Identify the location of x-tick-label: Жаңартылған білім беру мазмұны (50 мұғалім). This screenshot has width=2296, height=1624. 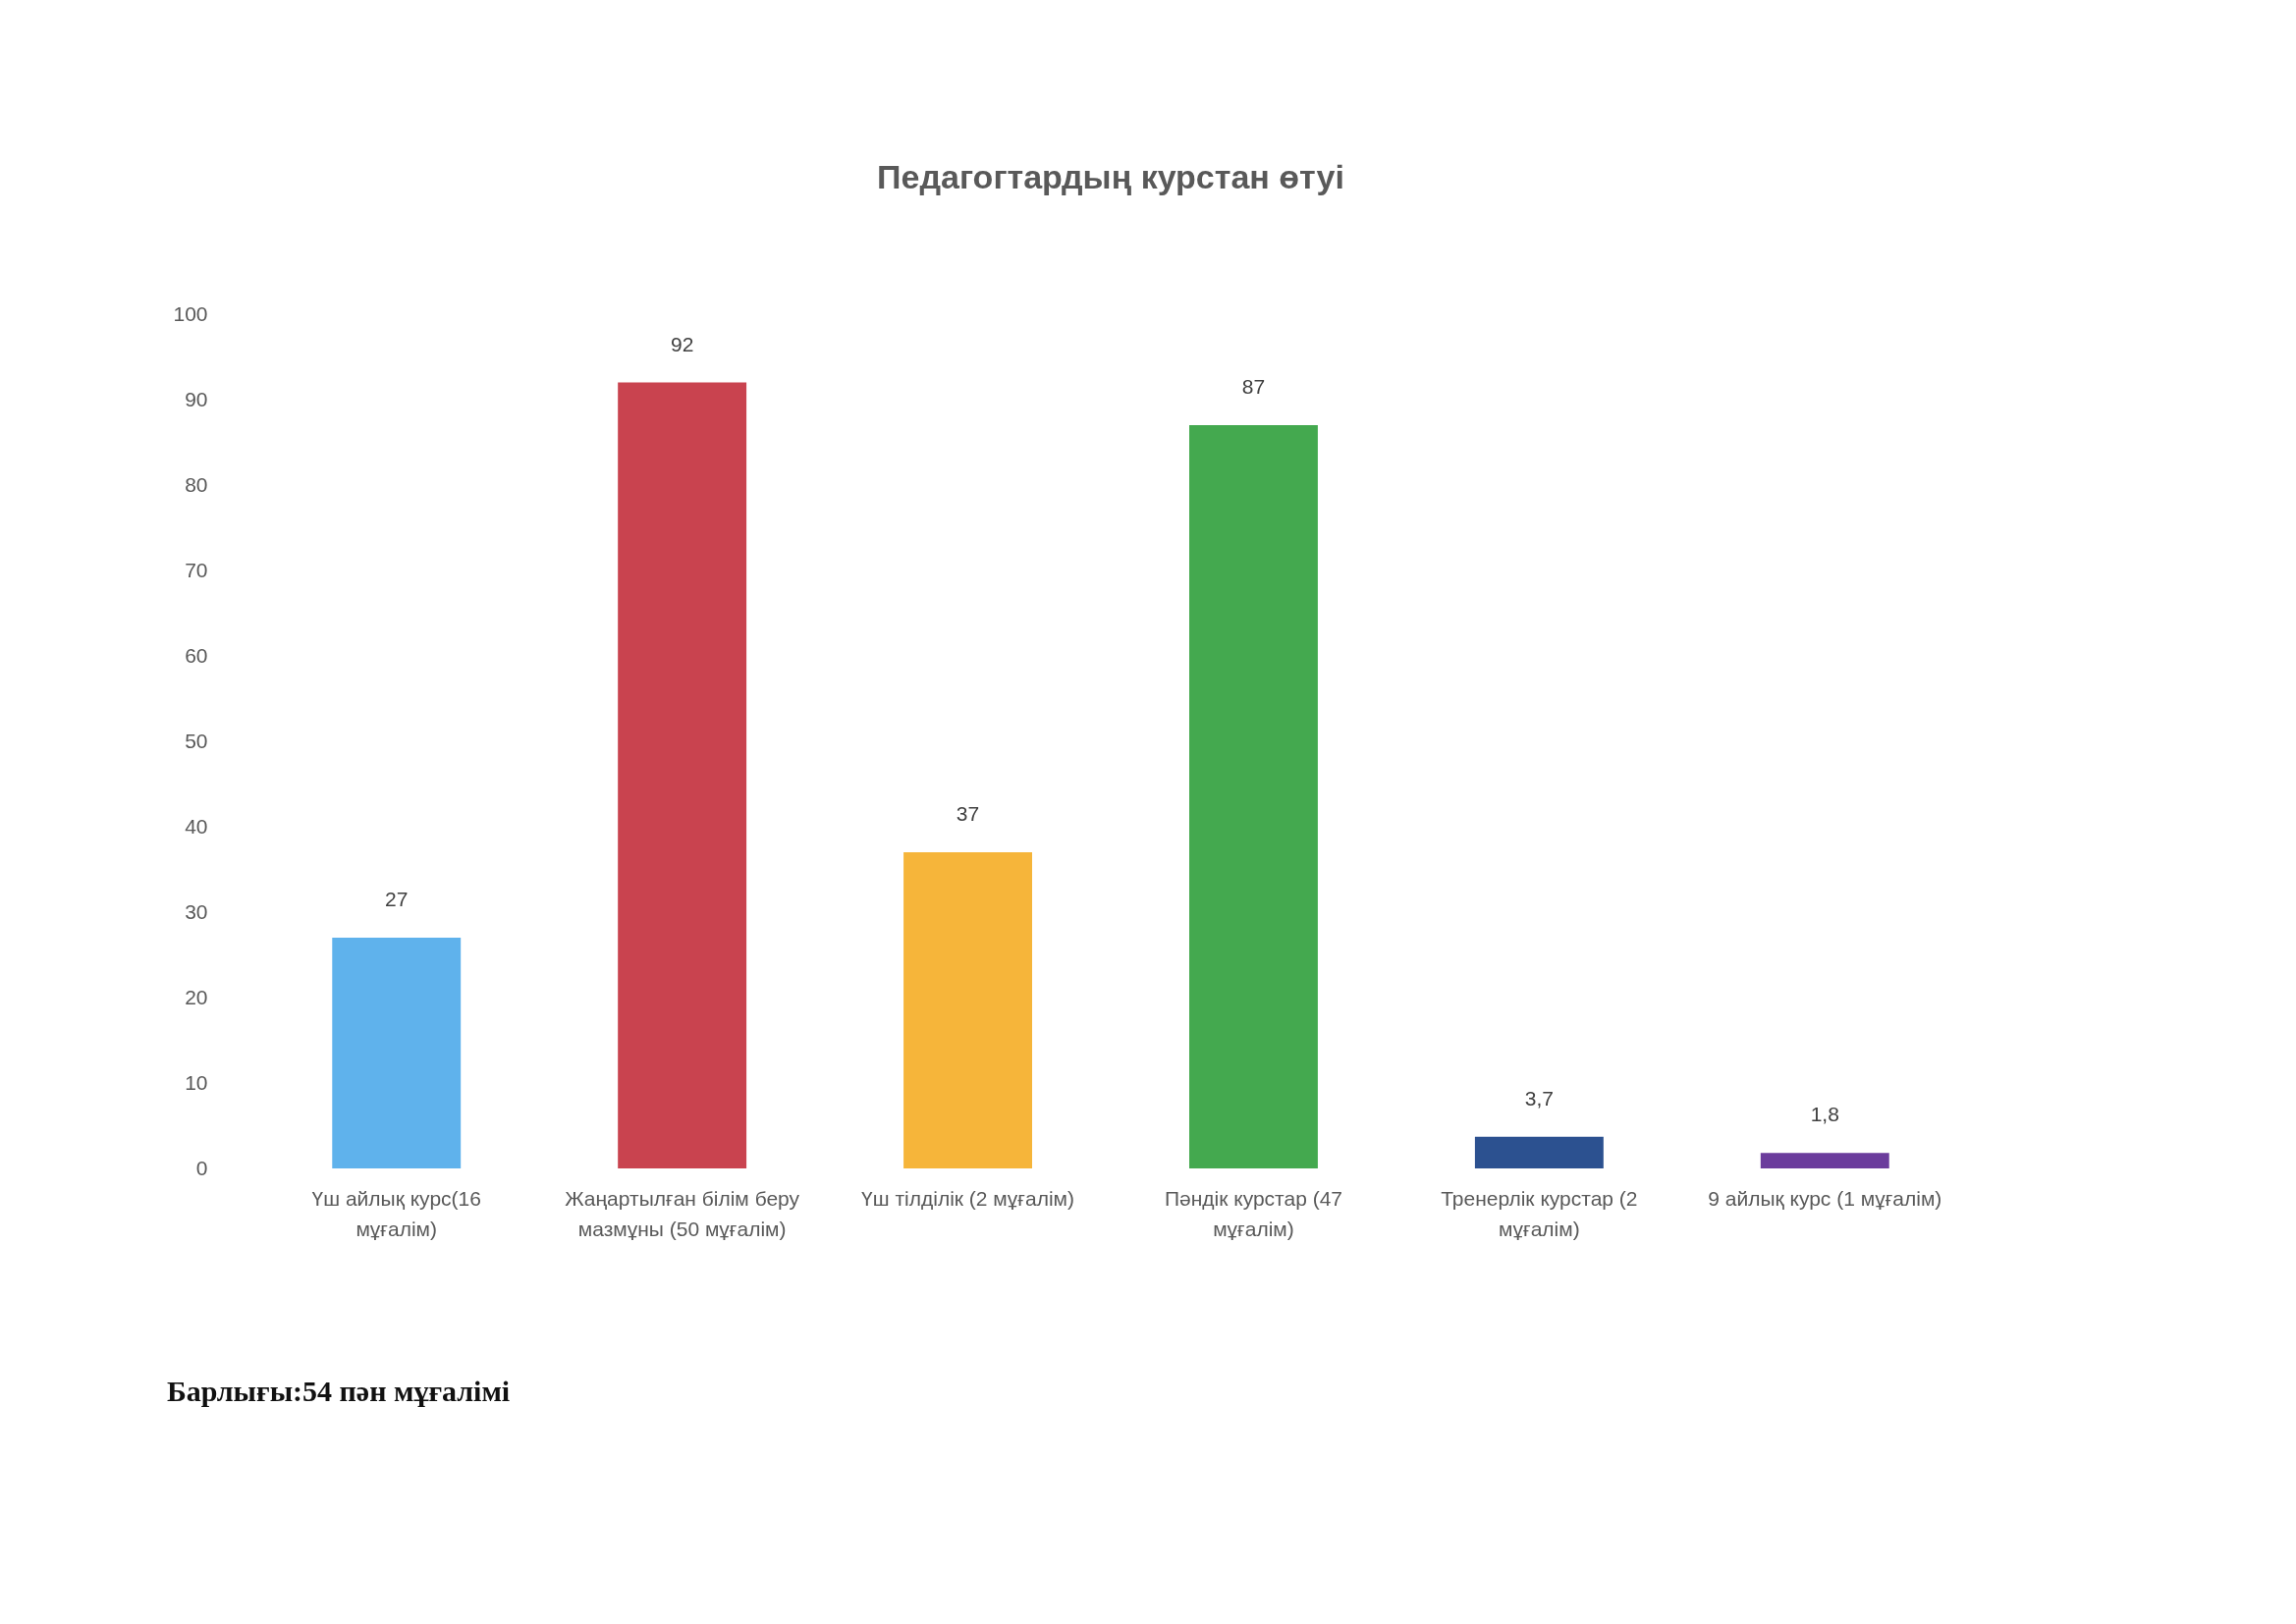
(682, 1213).